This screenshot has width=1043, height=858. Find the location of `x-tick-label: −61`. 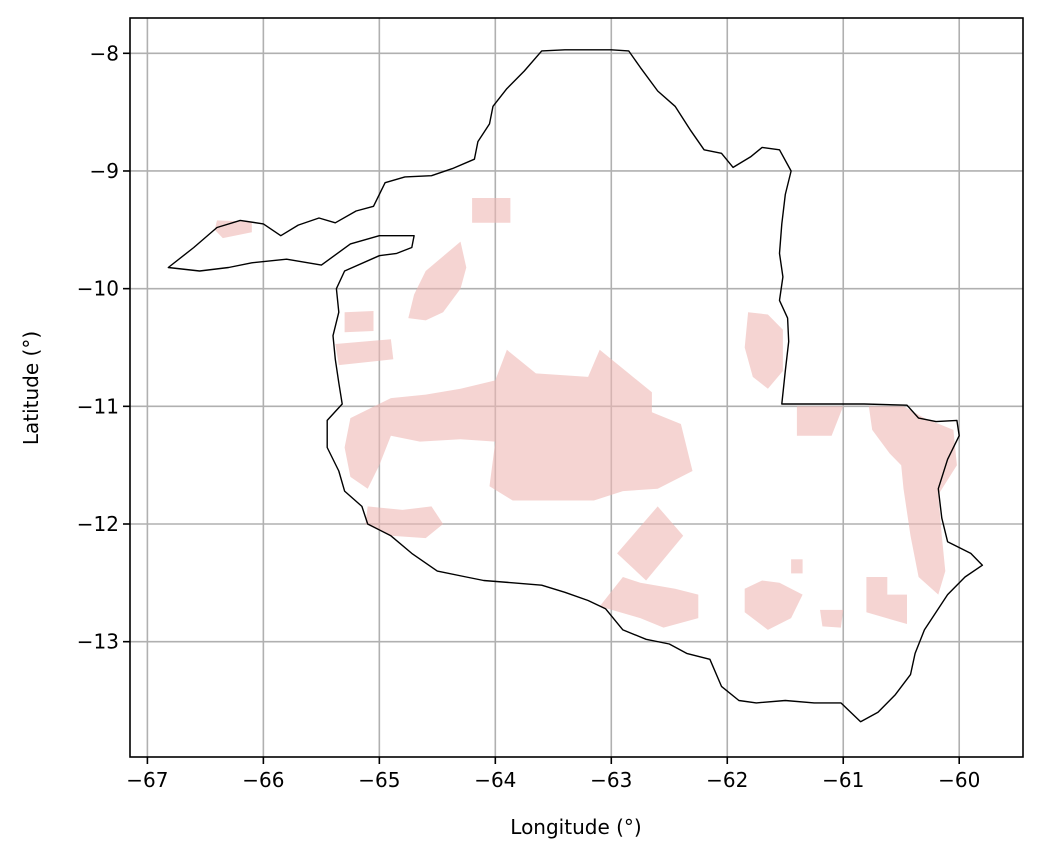

x-tick-label: −61 is located at coordinates (843, 780).